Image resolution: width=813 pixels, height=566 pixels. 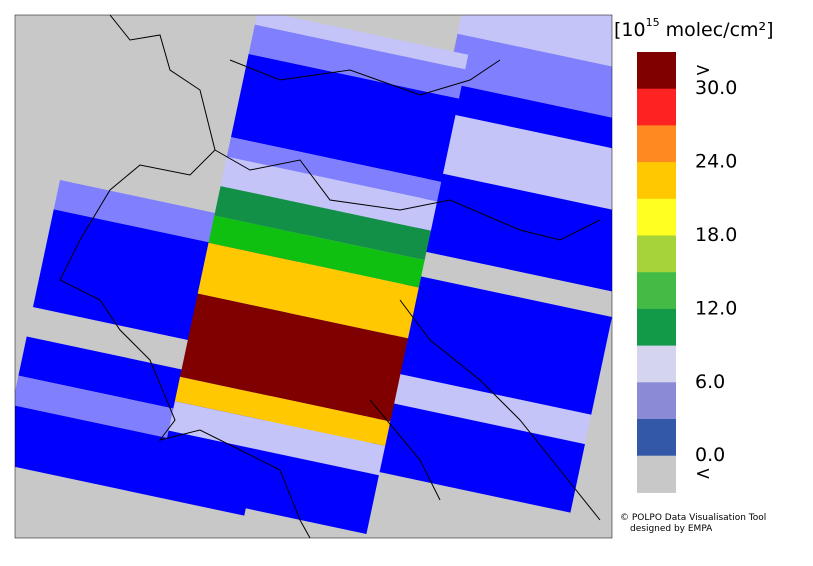 I want to click on legend-label: 6.0, so click(x=710, y=382).